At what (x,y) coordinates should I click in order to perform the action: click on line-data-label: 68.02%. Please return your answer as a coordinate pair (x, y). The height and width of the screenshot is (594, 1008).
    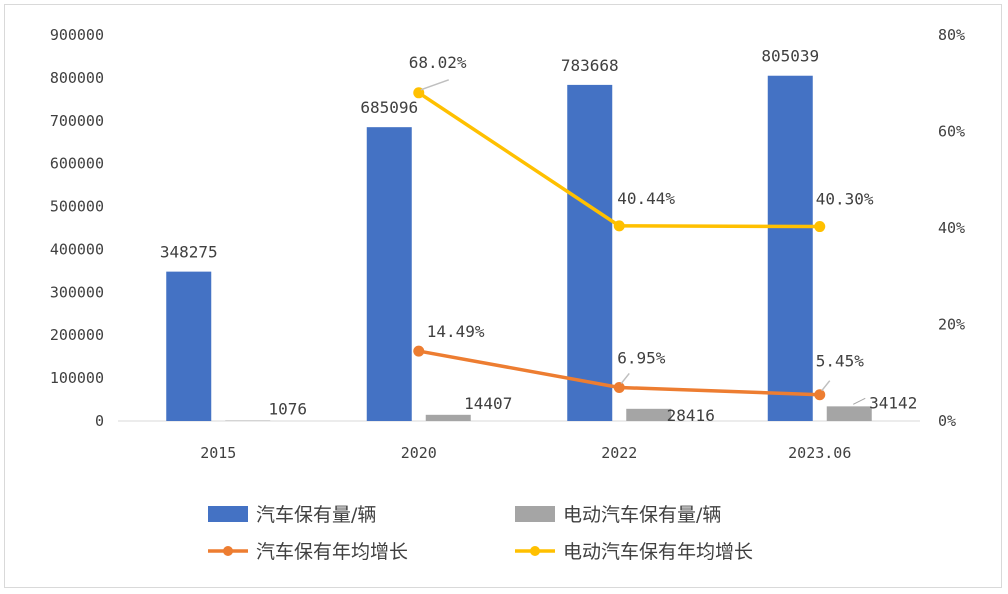
    Looking at the image, I should click on (438, 62).